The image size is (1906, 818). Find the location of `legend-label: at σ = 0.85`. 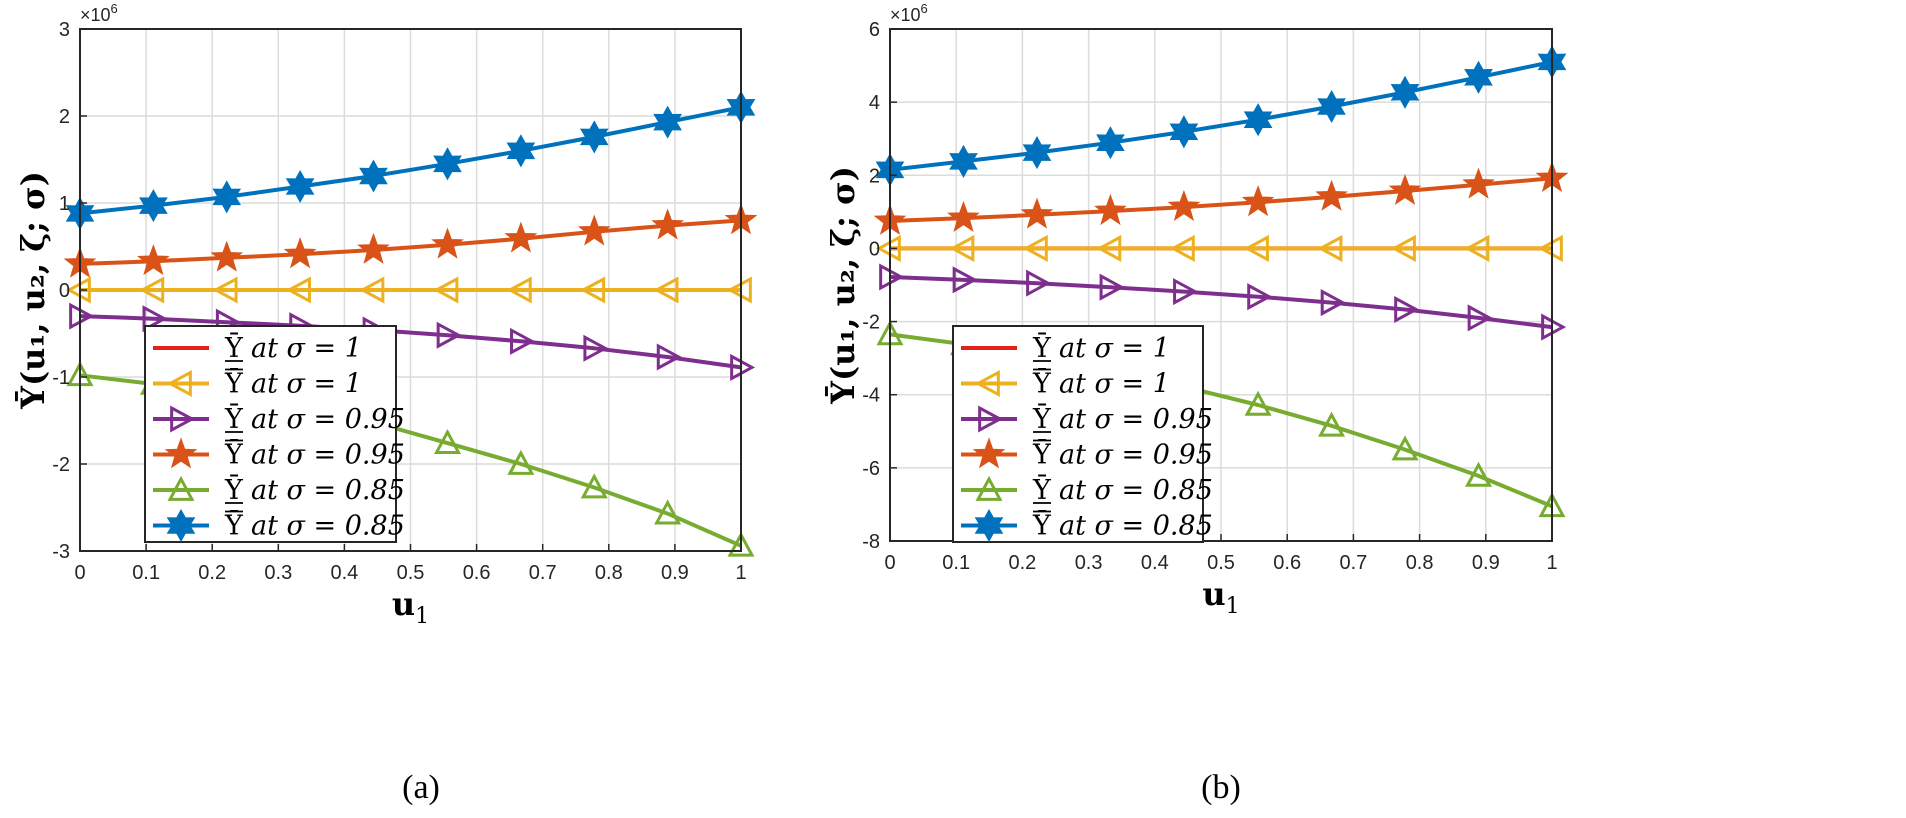

legend-label: at σ = 0.85 is located at coordinates (328, 490).